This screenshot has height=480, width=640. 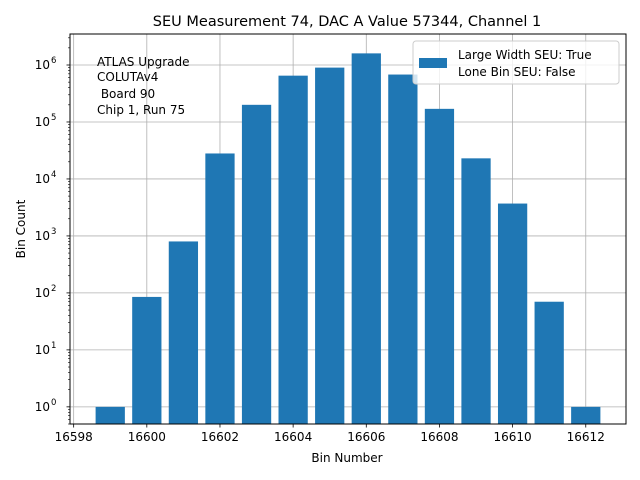 I want to click on annotation-line-3: Board 90, so click(x=126, y=94).